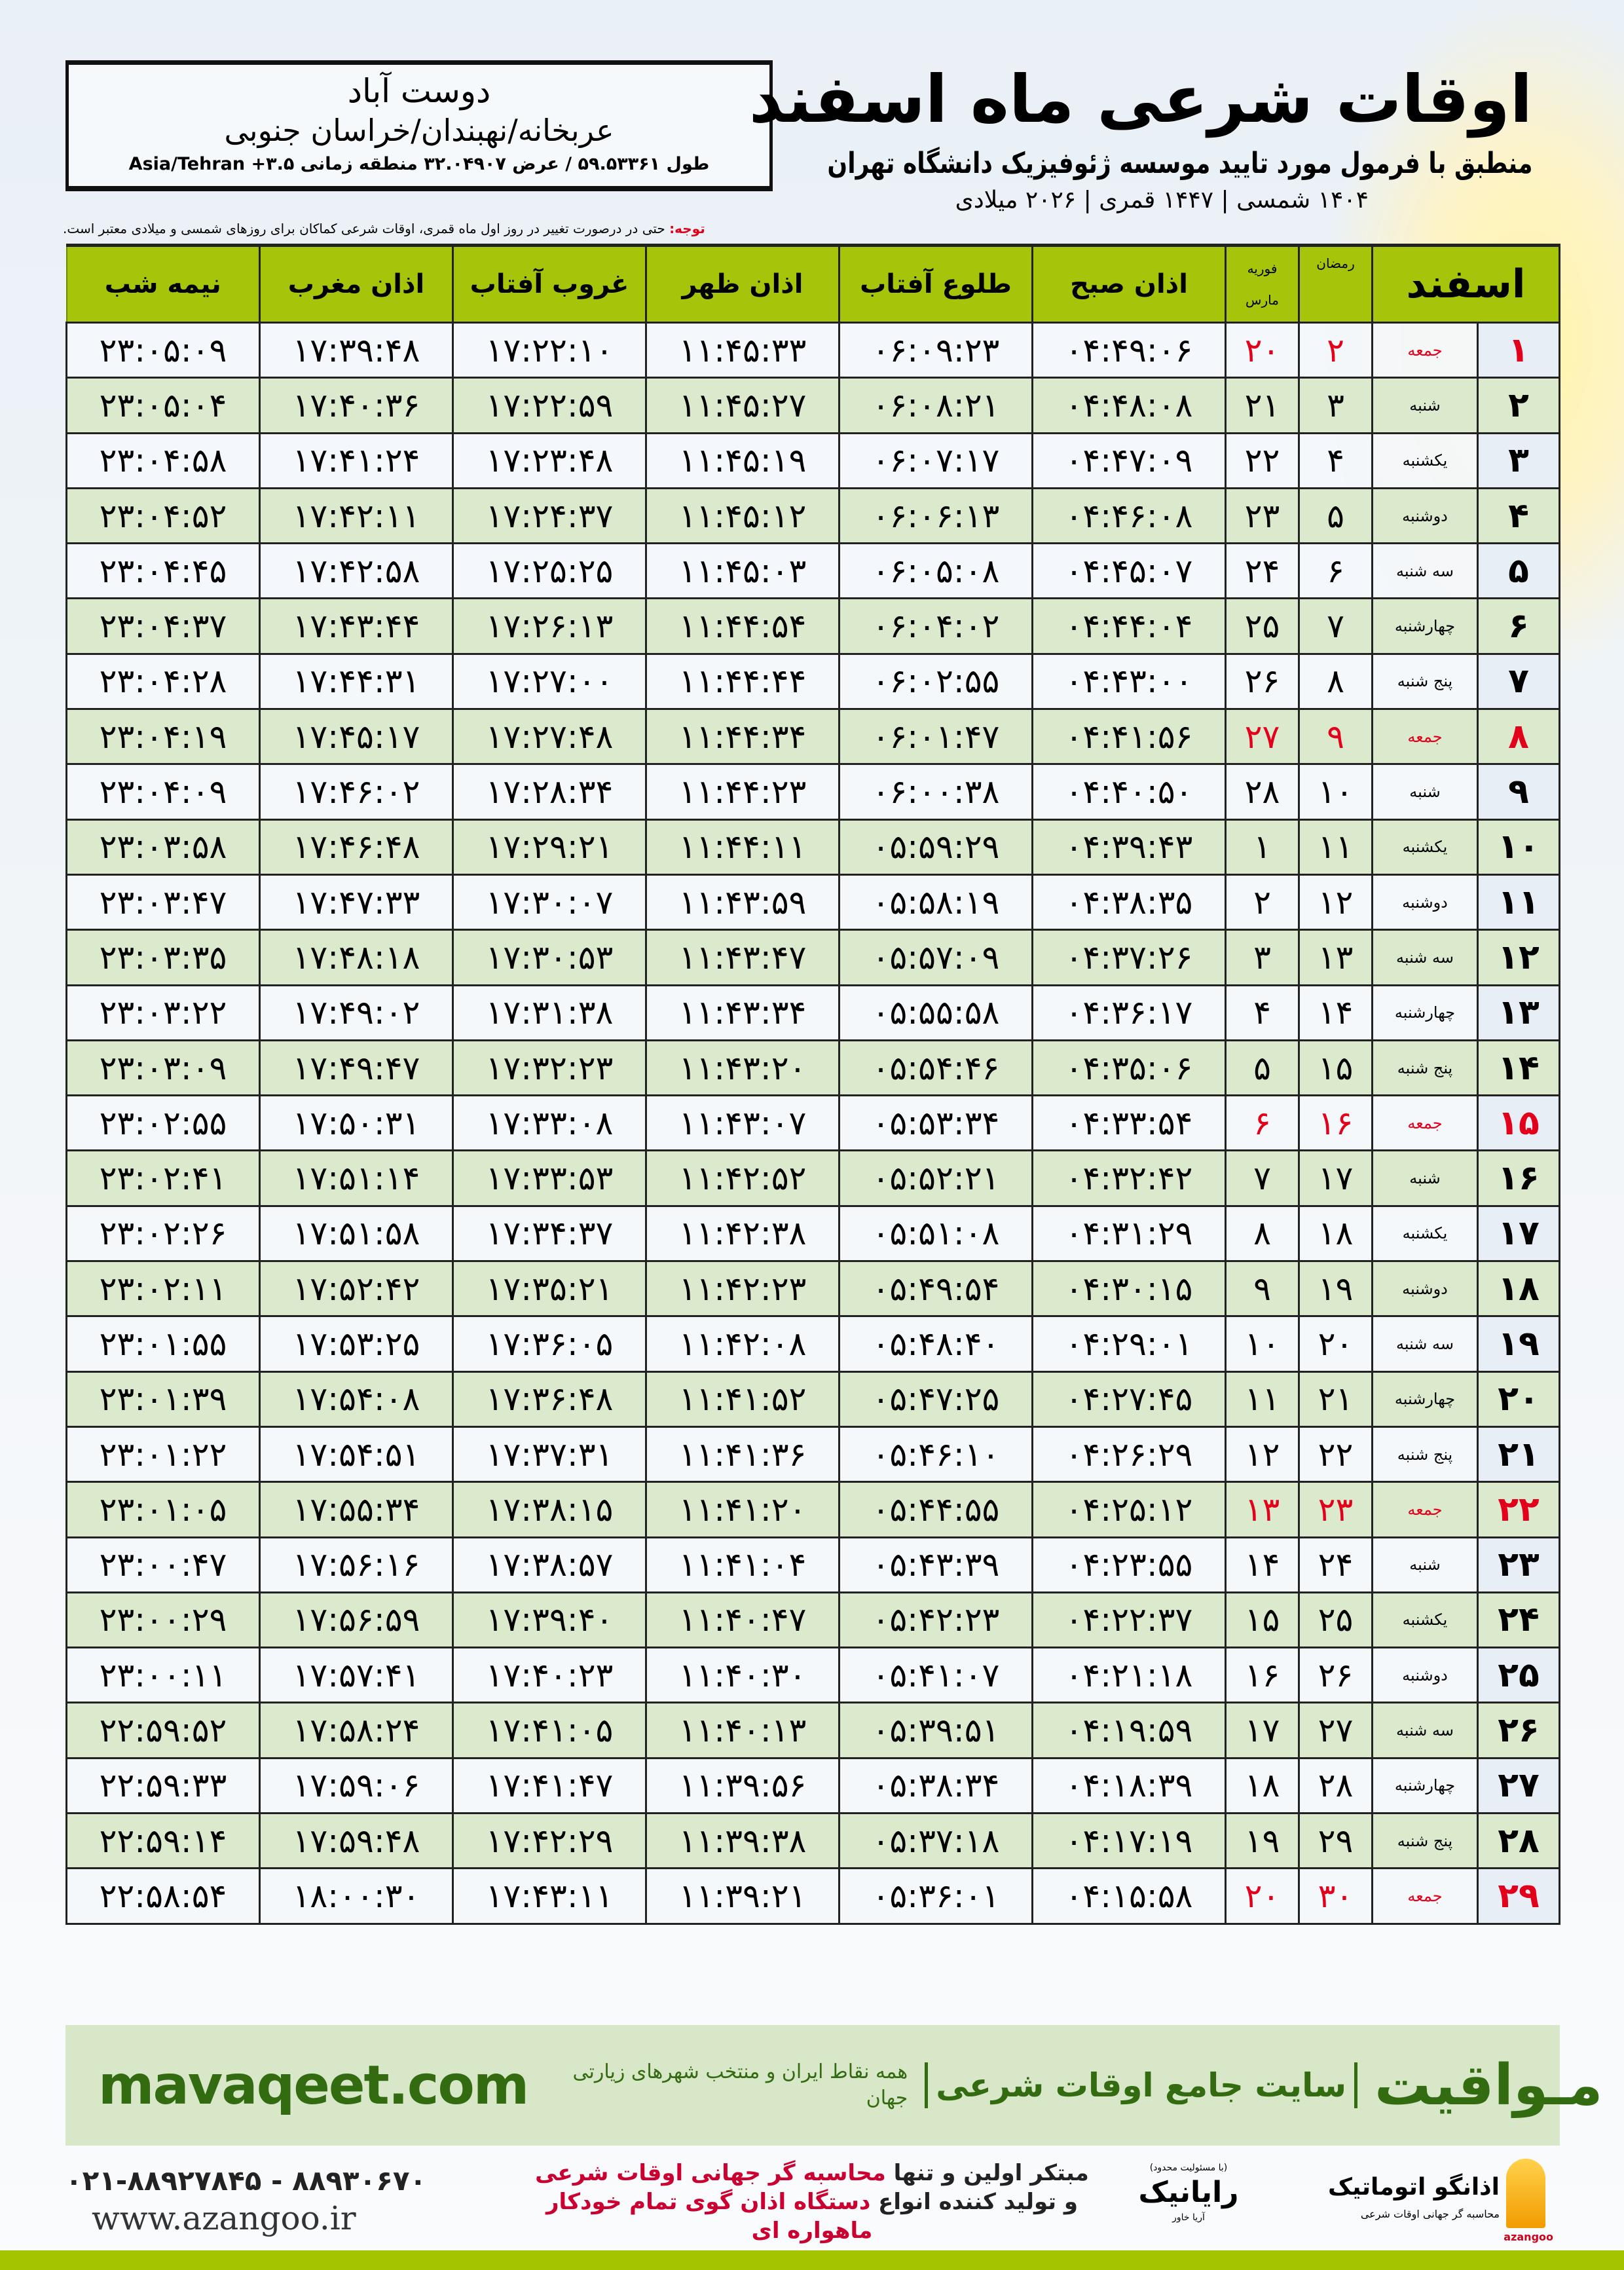  Describe the element at coordinates (1518, 1399) in the screenshot. I see `esfand-day: ۲۰` at that location.